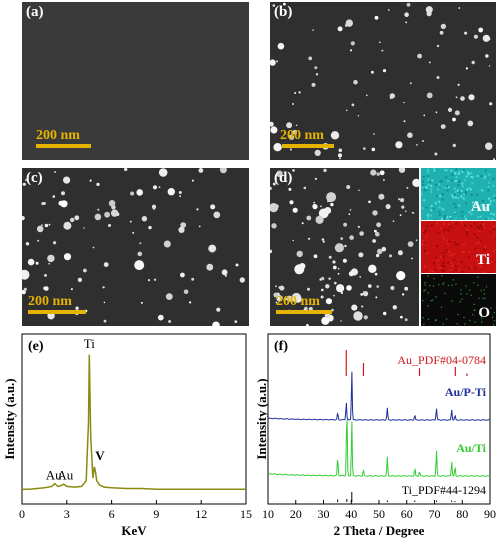 The height and width of the screenshot is (550, 504). Describe the element at coordinates (490, 514) in the screenshot. I see `x-tick-label: 90` at that location.